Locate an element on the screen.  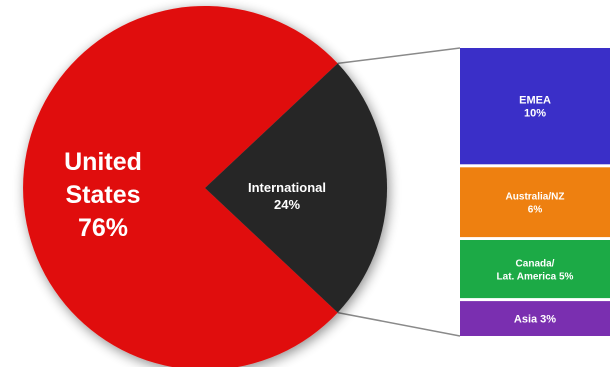
breakdown-segment-emea is located at coordinates (535, 106).